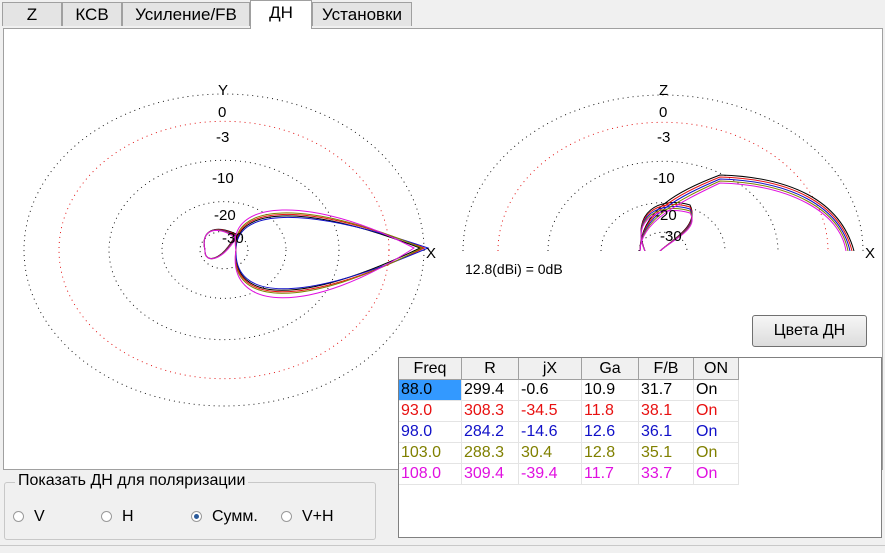  What do you see at coordinates (196, 516) in the screenshot?
I see `radio-sum-dot` at bounding box center [196, 516].